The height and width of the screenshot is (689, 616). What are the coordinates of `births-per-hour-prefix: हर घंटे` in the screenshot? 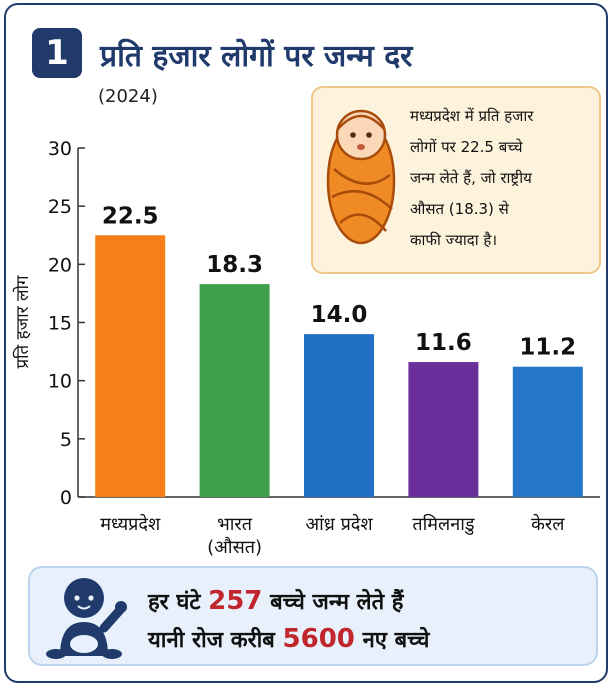 It's located at (174, 602).